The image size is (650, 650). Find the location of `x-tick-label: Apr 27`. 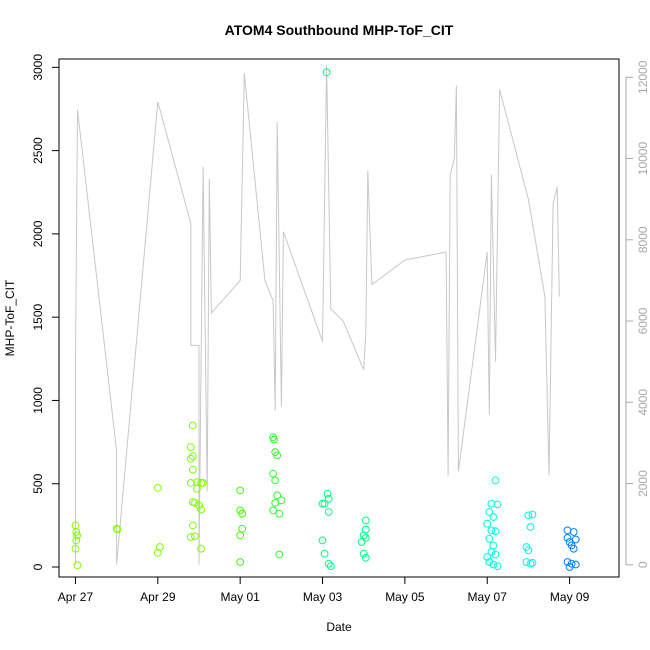

x-tick-label: Apr 27 is located at coordinates (76, 597).